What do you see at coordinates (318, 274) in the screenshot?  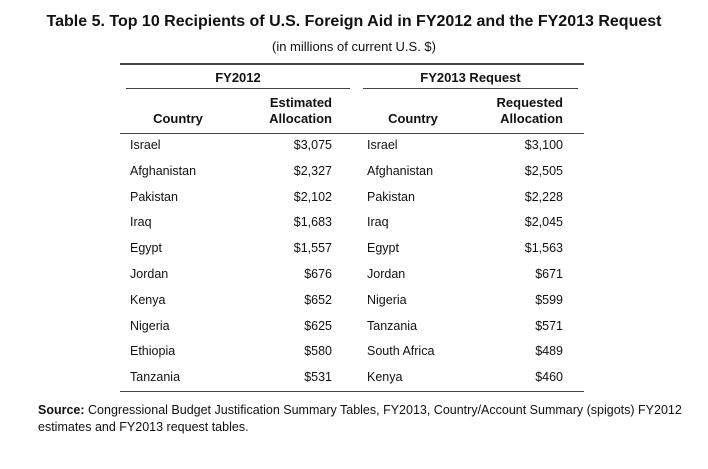 I see `cell-estimated-allocation: $676` at bounding box center [318, 274].